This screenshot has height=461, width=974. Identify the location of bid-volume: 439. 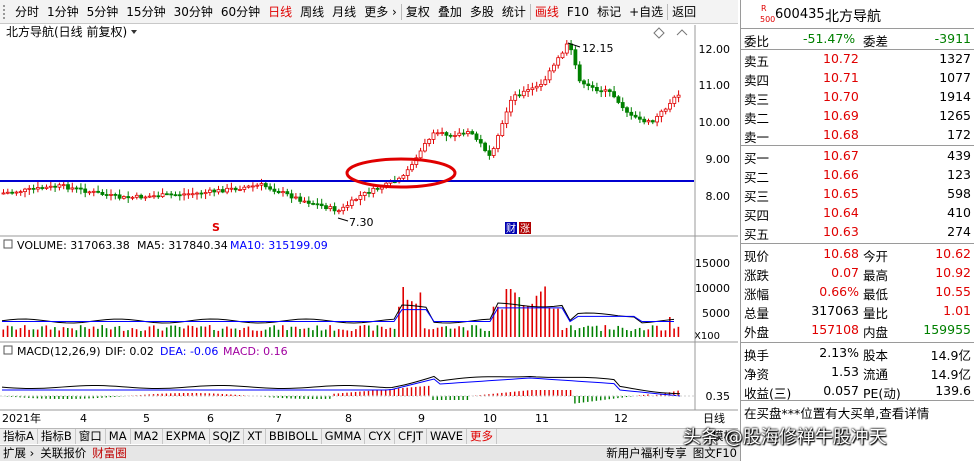
(959, 155).